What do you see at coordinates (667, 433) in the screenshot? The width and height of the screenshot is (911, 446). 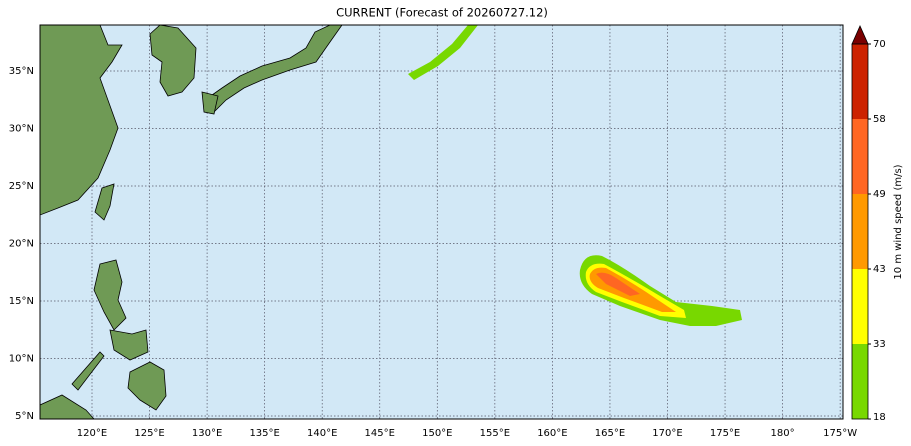 I see `lon-label: 170°E` at bounding box center [667, 433].